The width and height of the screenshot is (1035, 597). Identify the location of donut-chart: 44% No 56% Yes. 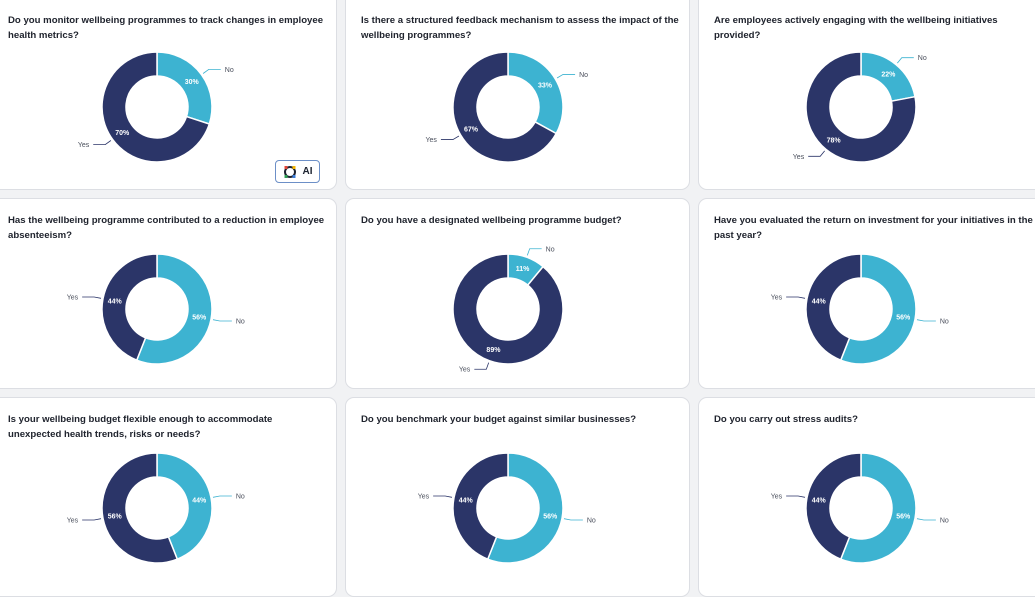
(157, 508).